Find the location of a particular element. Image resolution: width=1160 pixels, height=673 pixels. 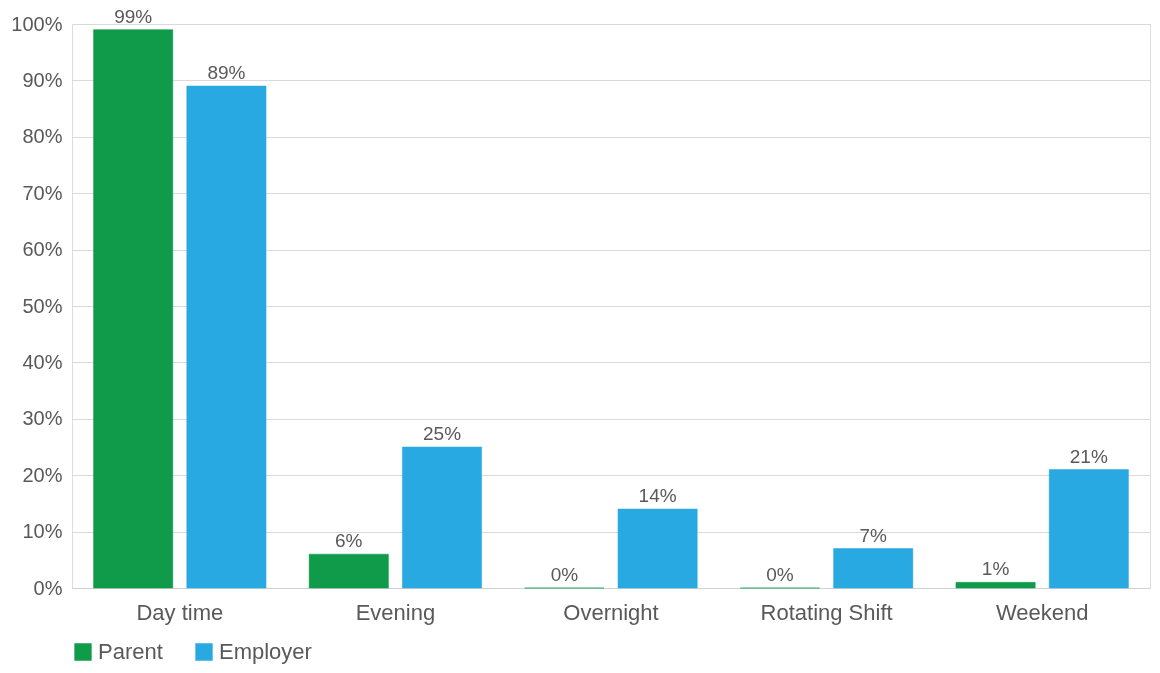

data-label: 21% is located at coordinates (1088, 456).